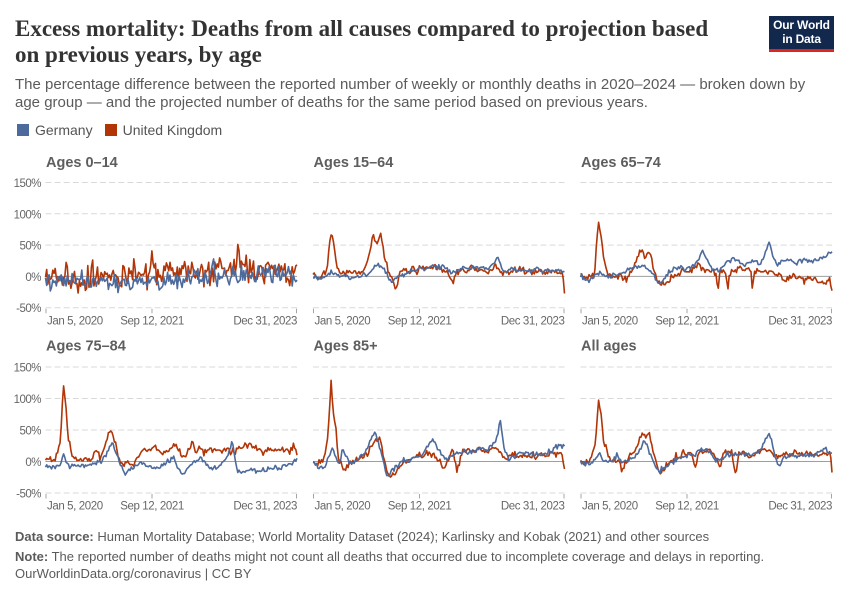  Describe the element at coordinates (82, 163) in the screenshot. I see `svg-text: Ages 0–14` at that location.